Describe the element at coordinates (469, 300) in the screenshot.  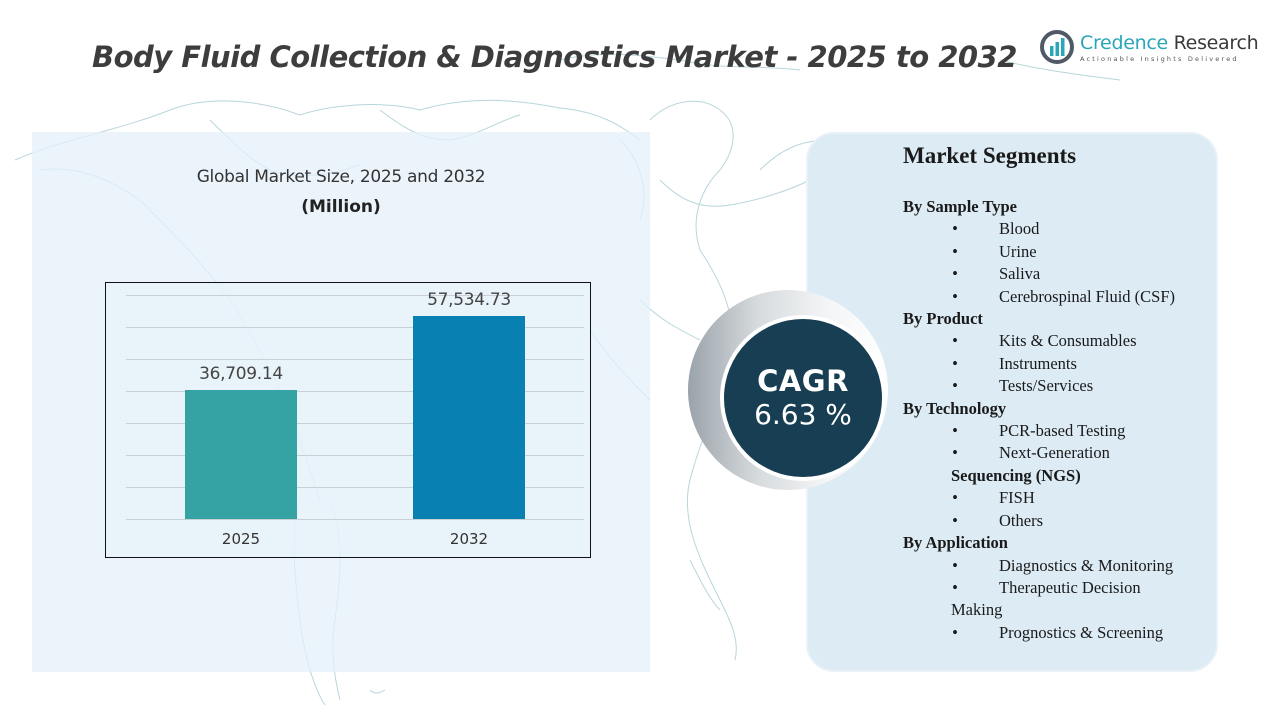
I see `bar-value-label-2032: 57,534.73` at that location.